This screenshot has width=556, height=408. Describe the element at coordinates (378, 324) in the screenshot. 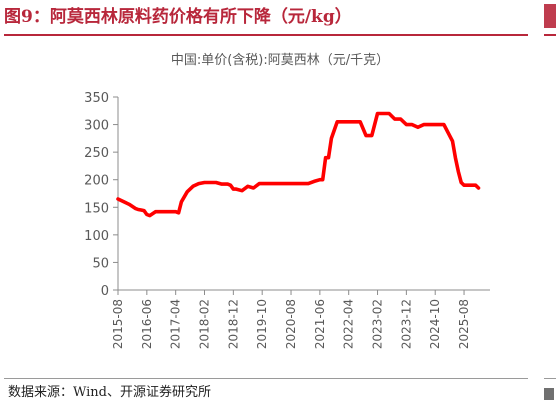

I see `x-tick-label: 2023-02` at that location.